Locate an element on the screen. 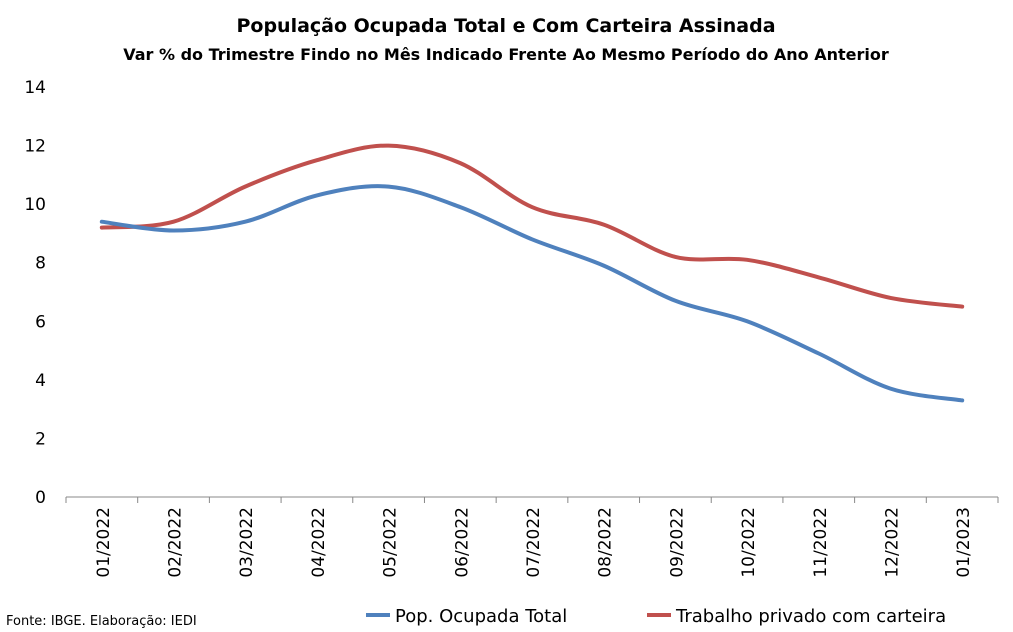 This screenshot has height=632, width=1013. y-tick-label: 10 is located at coordinates (35, 205).